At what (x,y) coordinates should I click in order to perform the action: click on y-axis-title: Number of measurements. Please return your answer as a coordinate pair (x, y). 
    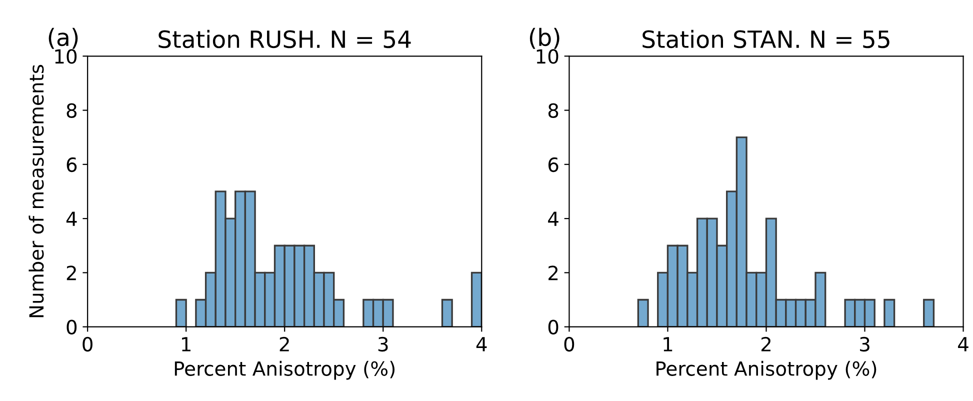
    Looking at the image, I should click on (36, 191).